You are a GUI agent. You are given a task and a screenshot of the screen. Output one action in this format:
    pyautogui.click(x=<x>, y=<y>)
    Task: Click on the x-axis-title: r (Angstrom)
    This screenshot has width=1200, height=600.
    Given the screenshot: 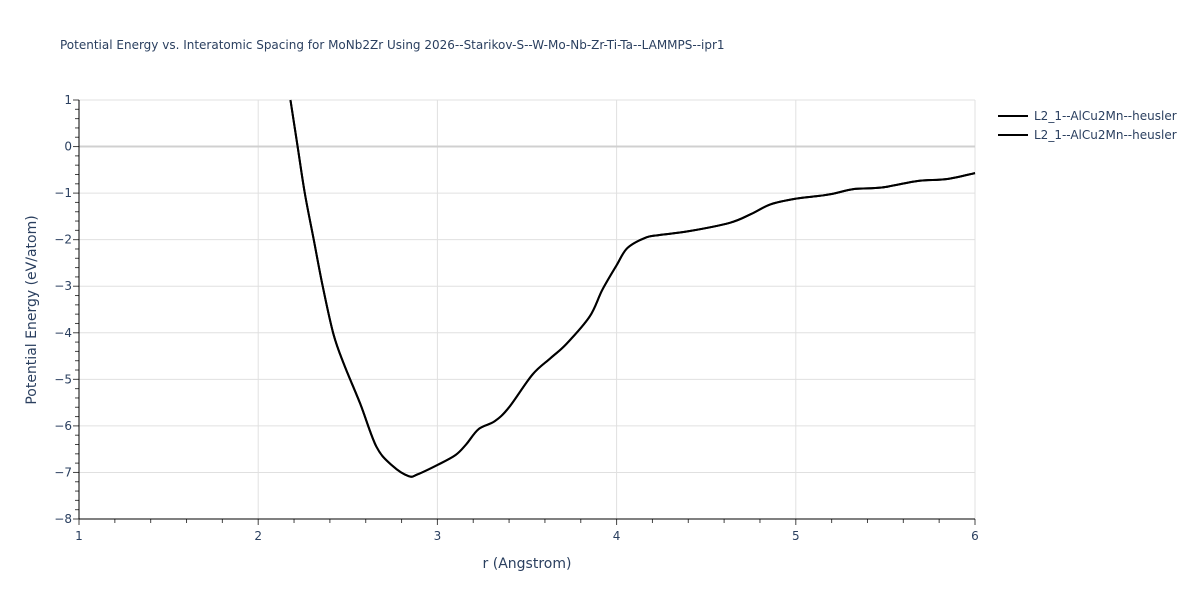 What is the action you would take?
    pyautogui.click(x=527, y=564)
    